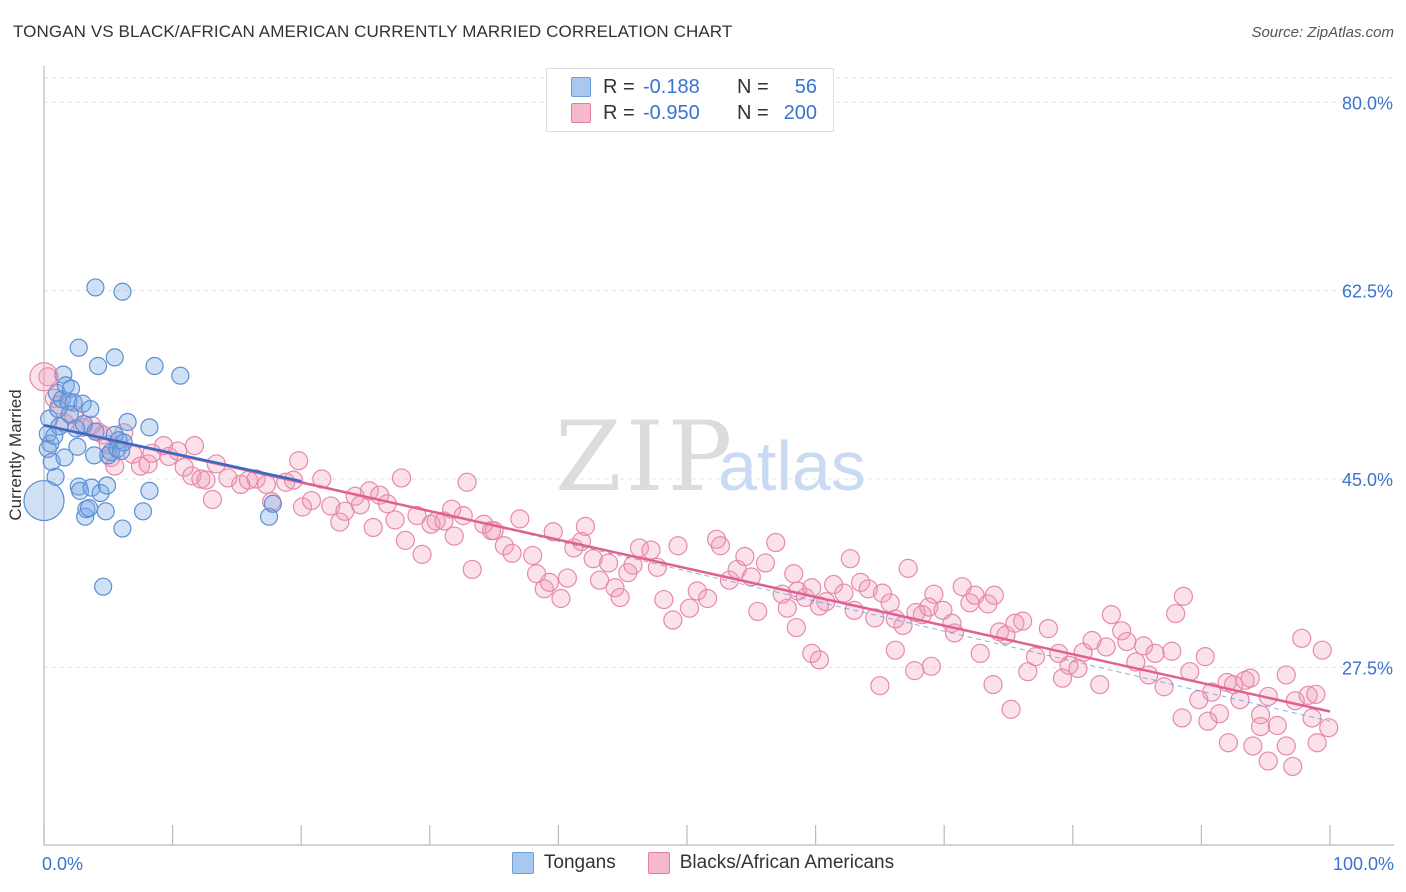 This screenshot has width=1406, height=892. I want to click on y-tick-label: 45.0%, so click(1367, 480).